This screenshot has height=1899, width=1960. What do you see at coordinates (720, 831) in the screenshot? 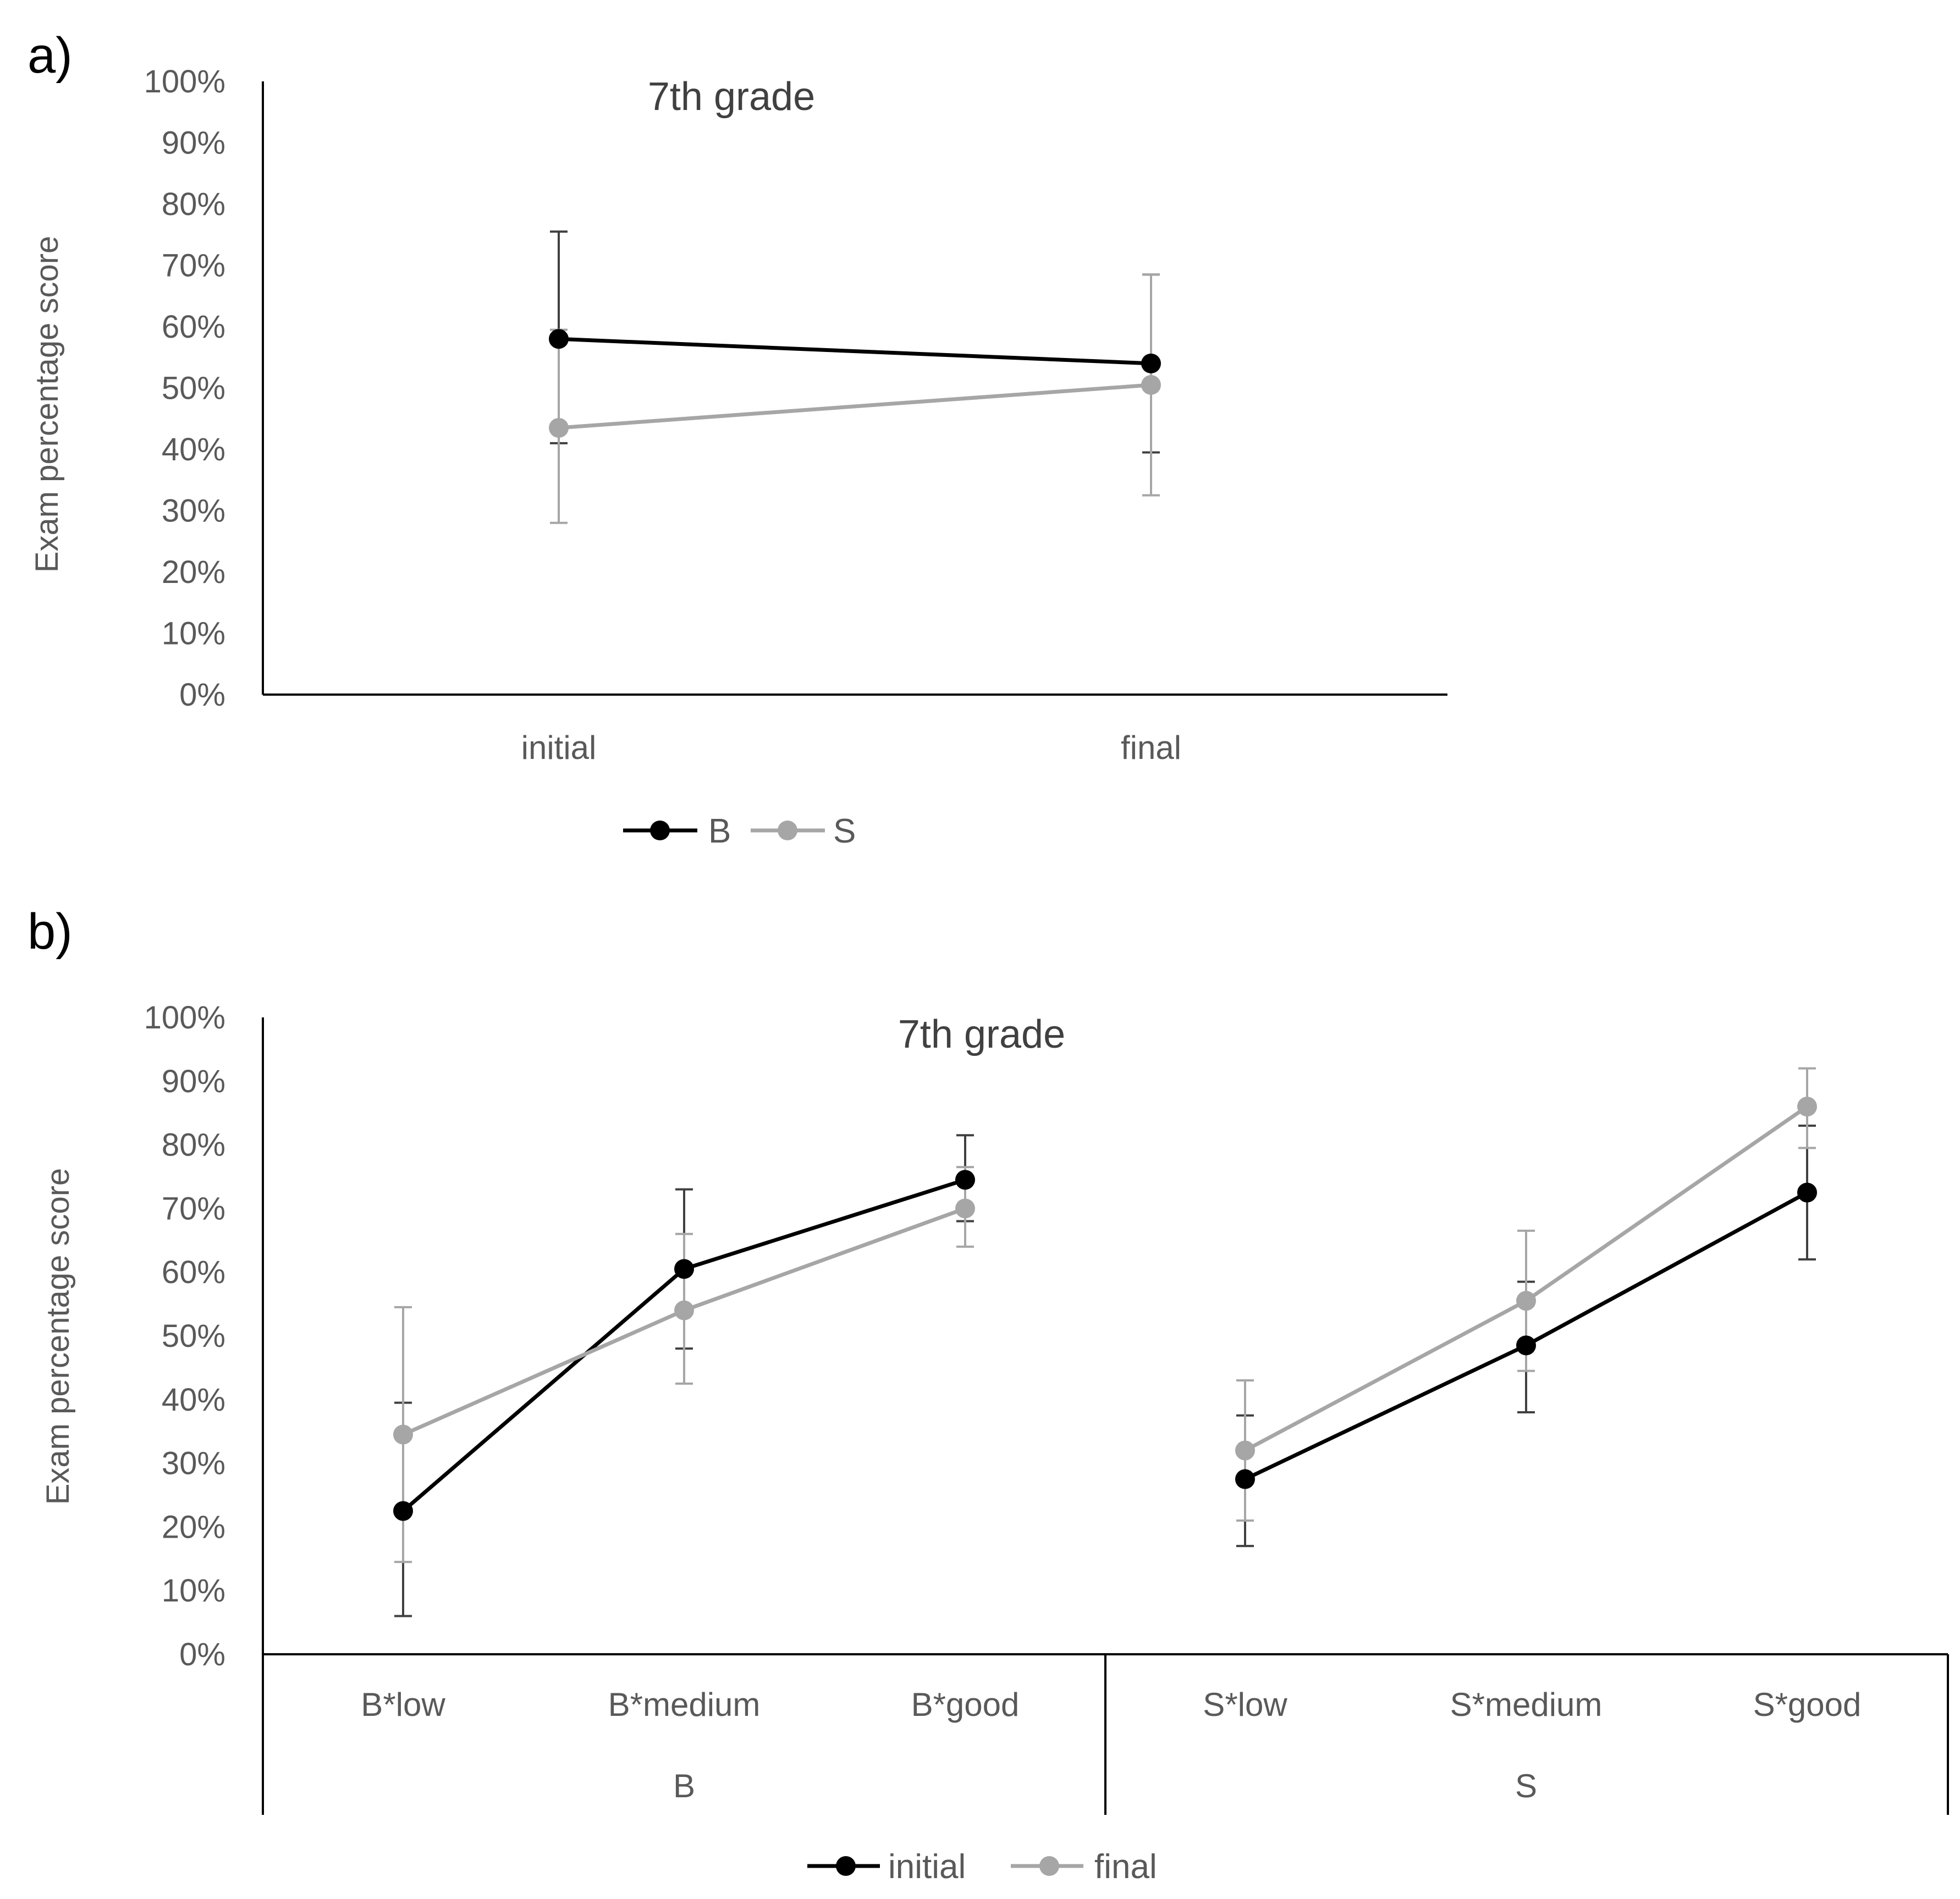
I see `legend-label: B` at bounding box center [720, 831].